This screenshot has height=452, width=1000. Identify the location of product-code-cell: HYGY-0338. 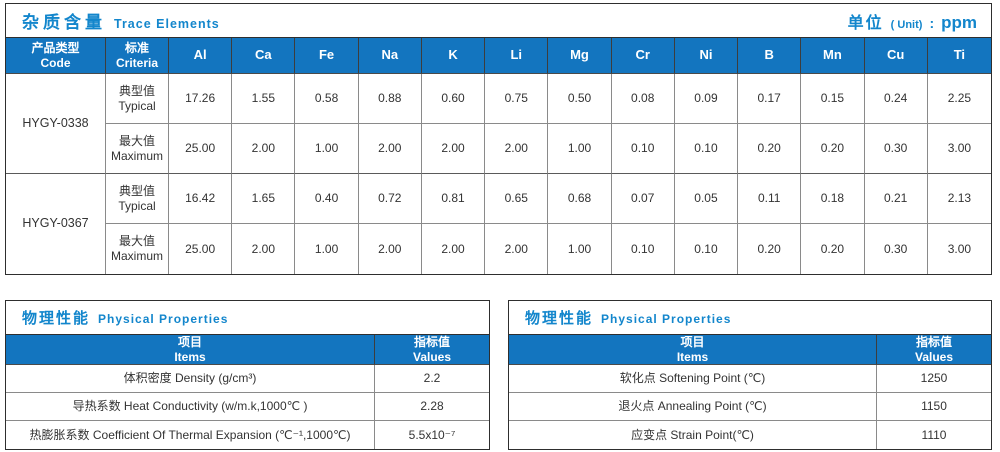
(56, 124).